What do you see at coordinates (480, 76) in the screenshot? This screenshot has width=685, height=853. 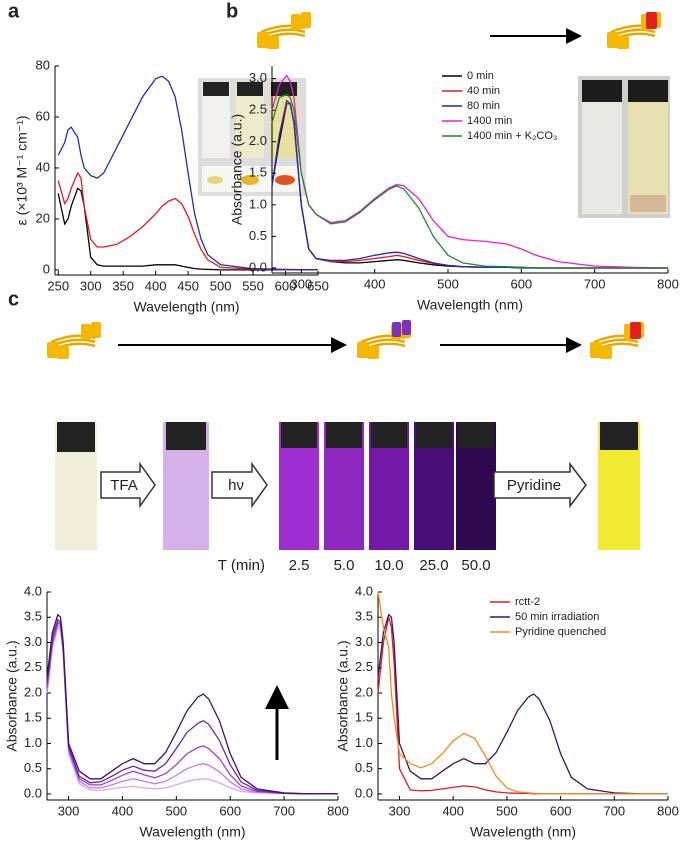 I see `legend-label: 0 min` at bounding box center [480, 76].